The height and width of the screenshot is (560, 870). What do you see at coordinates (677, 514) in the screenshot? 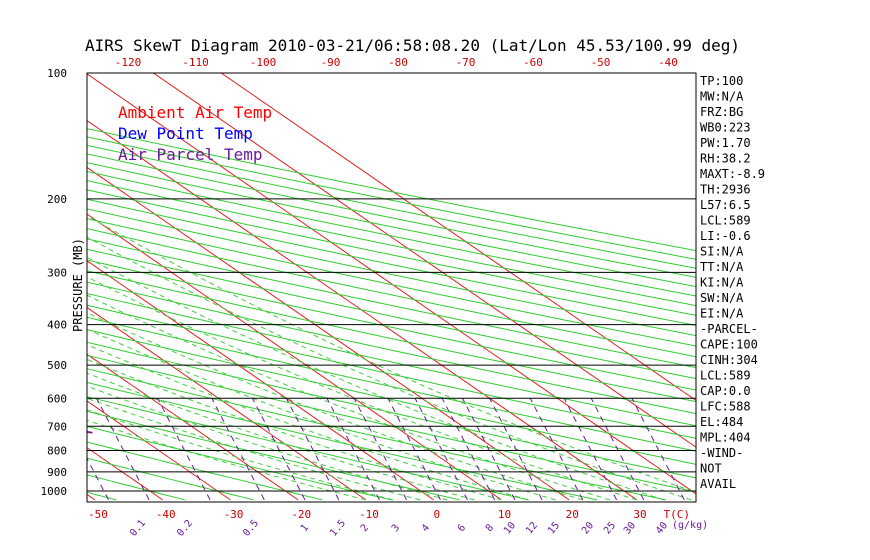
I see `temp-unit-label: T(C)` at bounding box center [677, 514].